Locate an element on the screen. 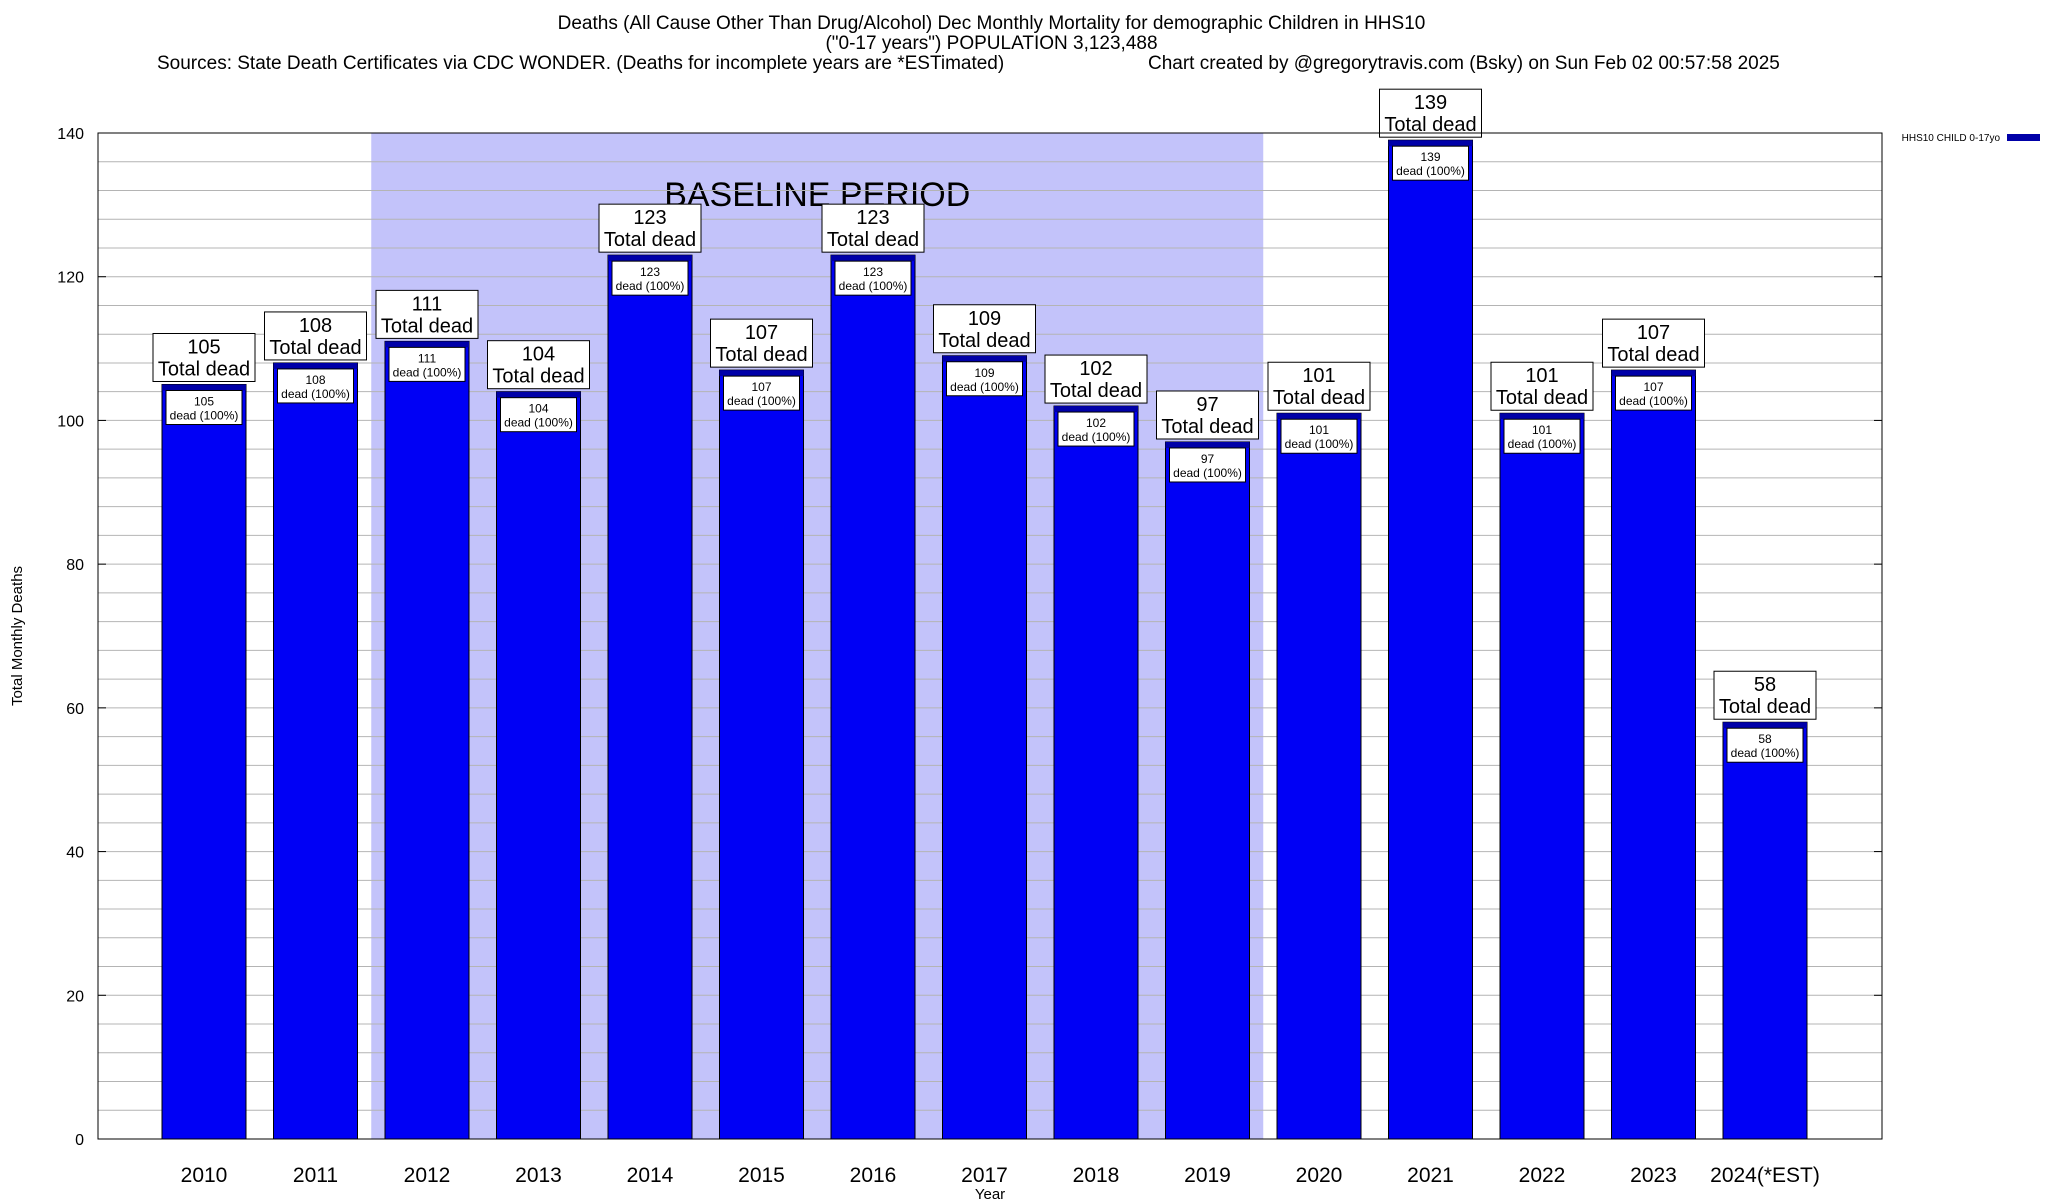 The width and height of the screenshot is (2048, 1200). bar-inner-label-value: 105 is located at coordinates (204, 402).